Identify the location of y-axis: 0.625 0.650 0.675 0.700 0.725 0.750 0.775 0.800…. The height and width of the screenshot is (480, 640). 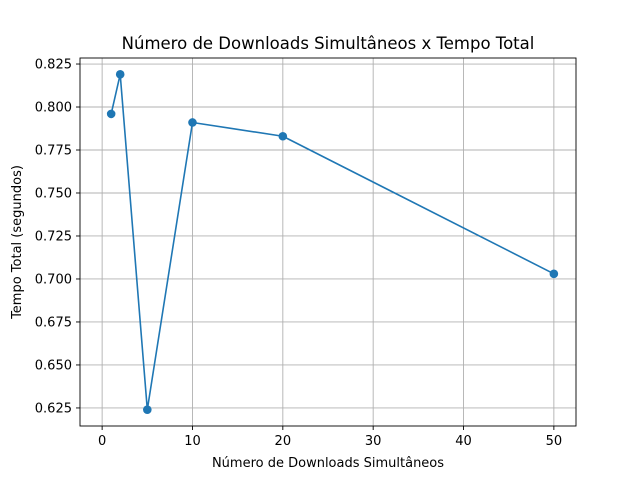
(57, 237).